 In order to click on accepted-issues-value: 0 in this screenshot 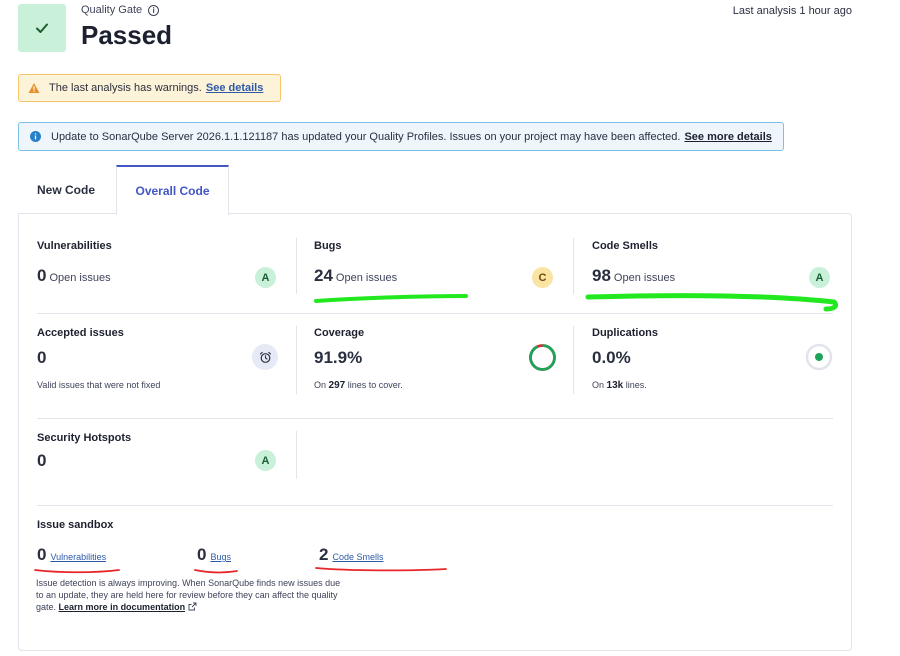, I will do `click(42, 357)`.